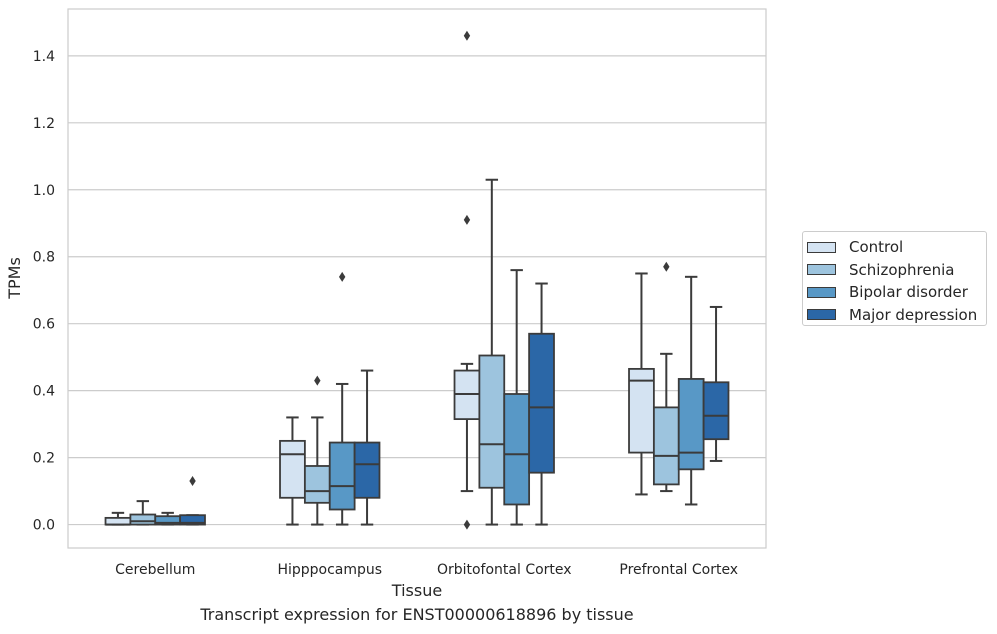 This screenshot has height=634, width=997. I want to click on legend-swatch-major-depression, so click(821, 315).